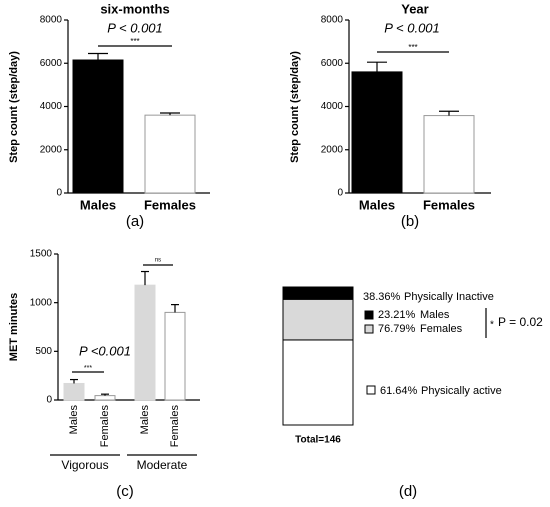 This screenshot has height=507, width=550. I want to click on significance: *, so click(492, 325).